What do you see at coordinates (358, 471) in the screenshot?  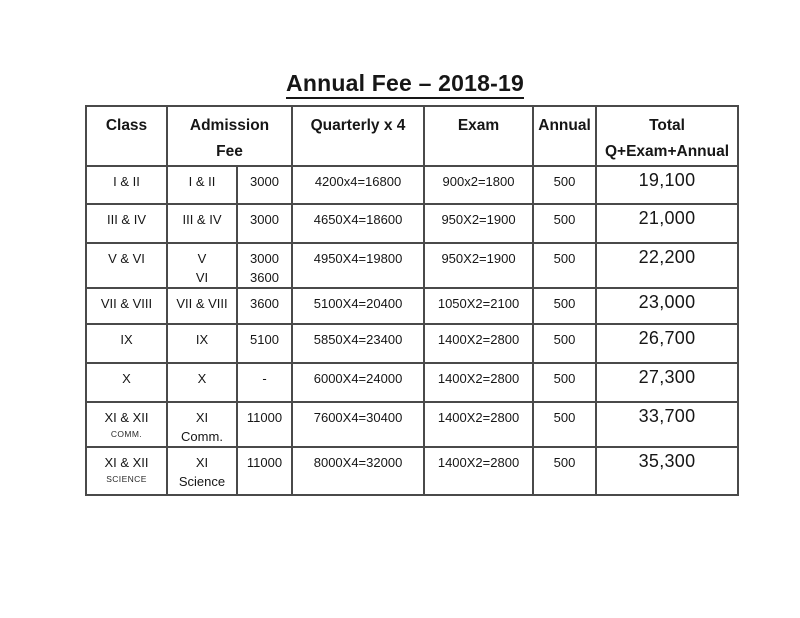 I see `cell-quarterly: 8000X4=32000` at bounding box center [358, 471].